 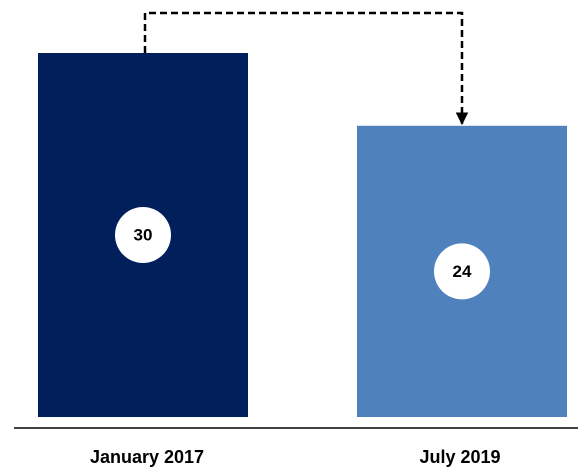 I want to click on change-arrow, so click(x=306, y=68).